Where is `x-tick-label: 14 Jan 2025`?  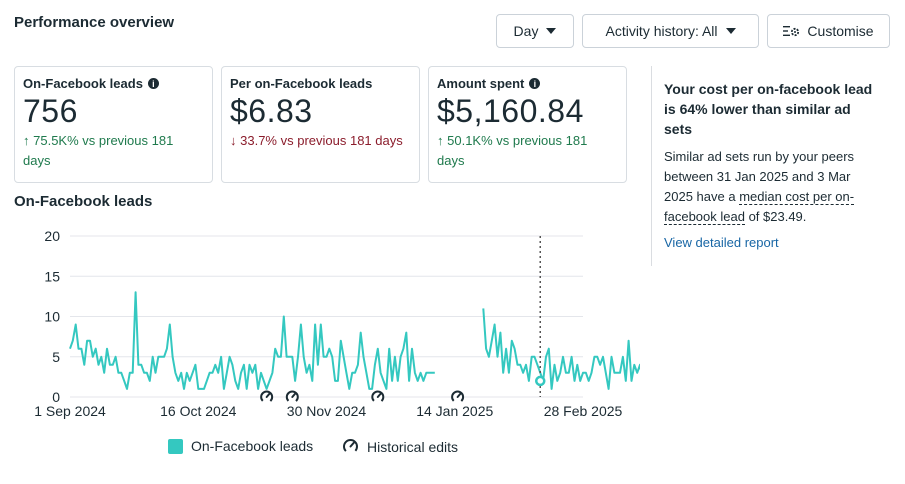
x-tick-label: 14 Jan 2025 is located at coordinates (454, 411).